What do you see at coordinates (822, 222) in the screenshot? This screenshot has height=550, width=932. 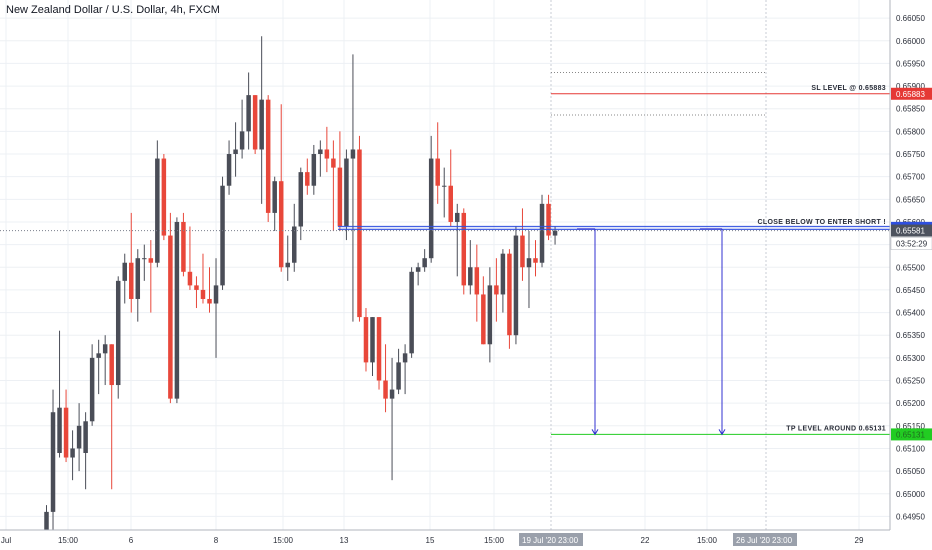 I see `entry-label: CLOSE BELOW TO ENTER SHORT !` at bounding box center [822, 222].